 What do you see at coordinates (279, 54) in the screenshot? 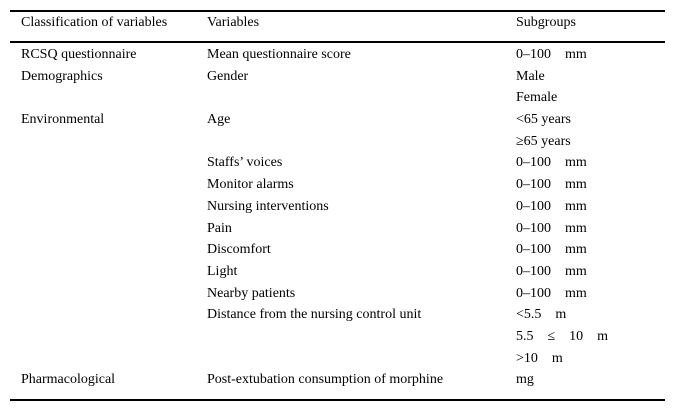
I see `cell-variable: Mean questionnaire score` at bounding box center [279, 54].